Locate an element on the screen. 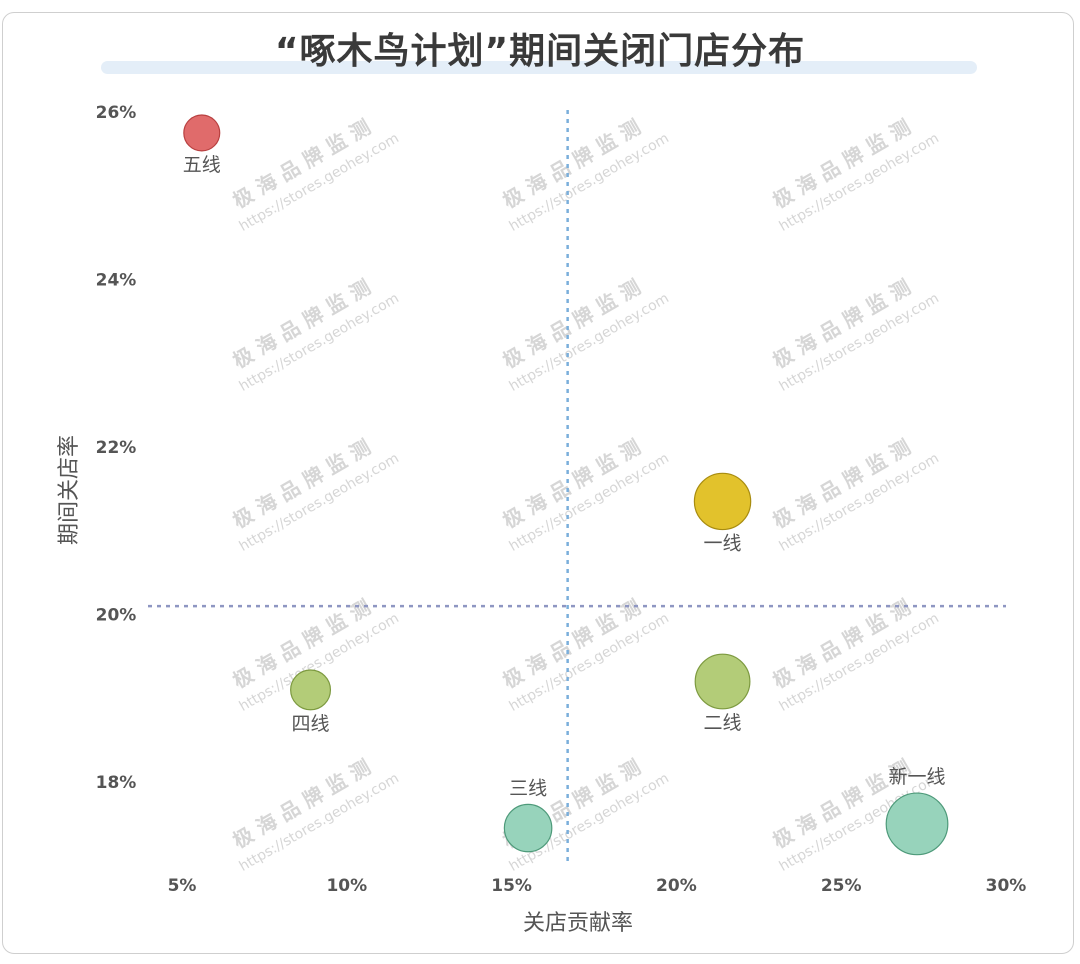  x-tick-label: 15% is located at coordinates (511, 886).